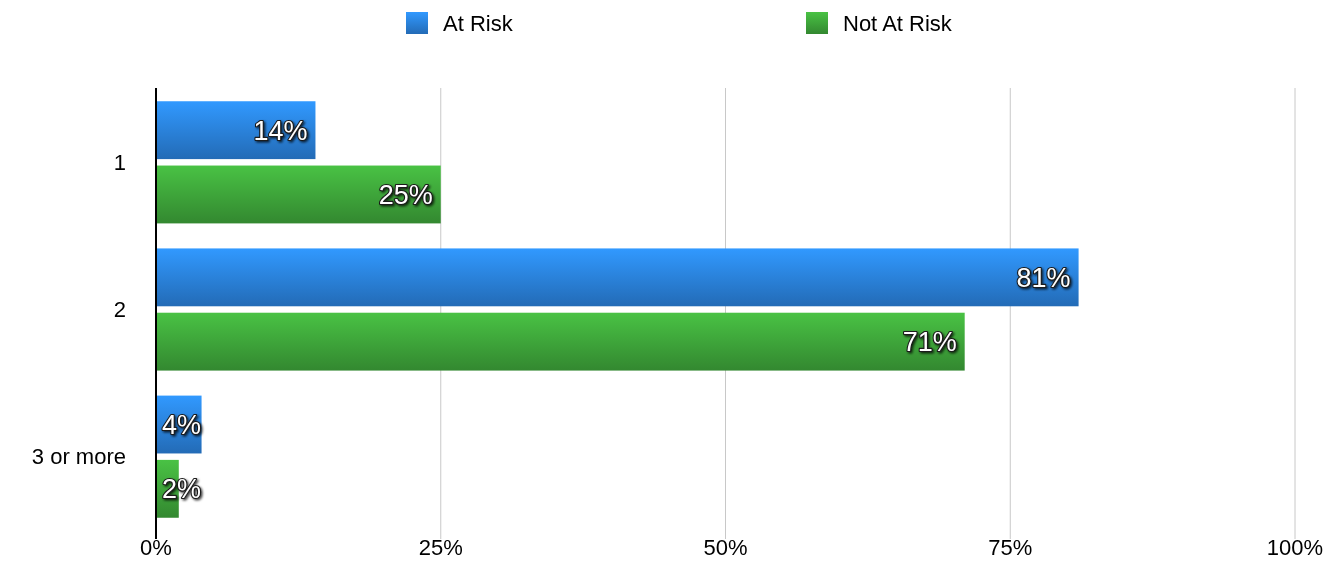 The height and width of the screenshot is (571, 1342). I want to click on x-tick-label: 0%, so click(156, 547).